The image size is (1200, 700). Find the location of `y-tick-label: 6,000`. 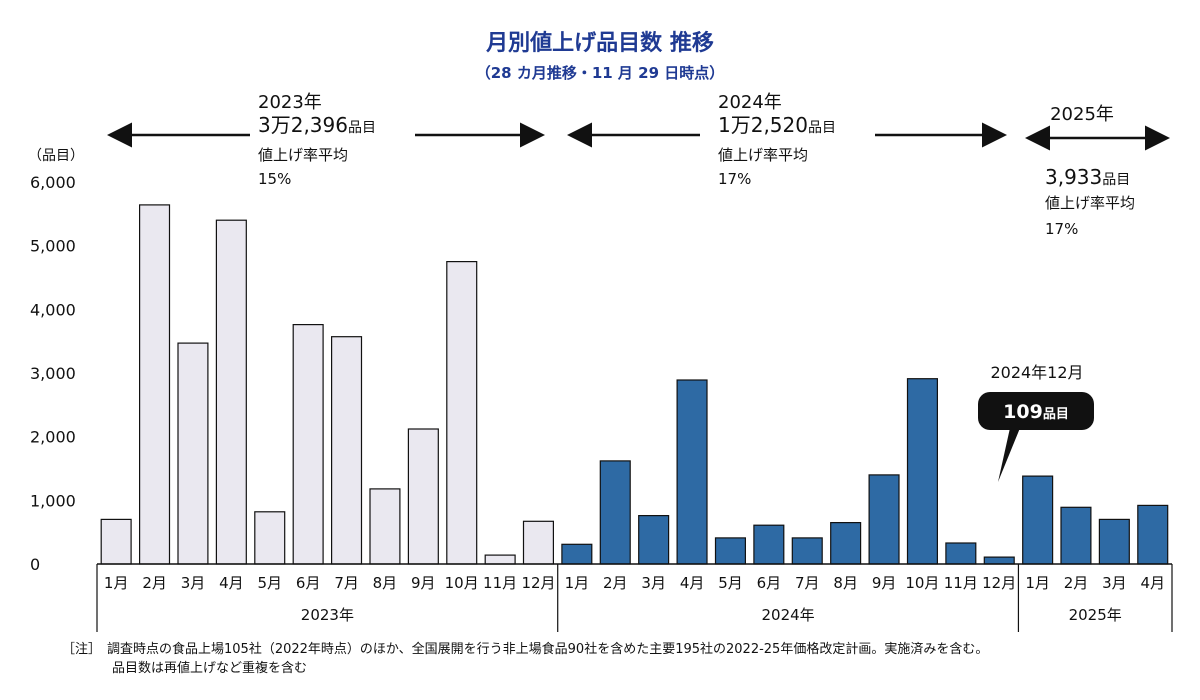

y-tick-label: 6,000 is located at coordinates (53, 182).